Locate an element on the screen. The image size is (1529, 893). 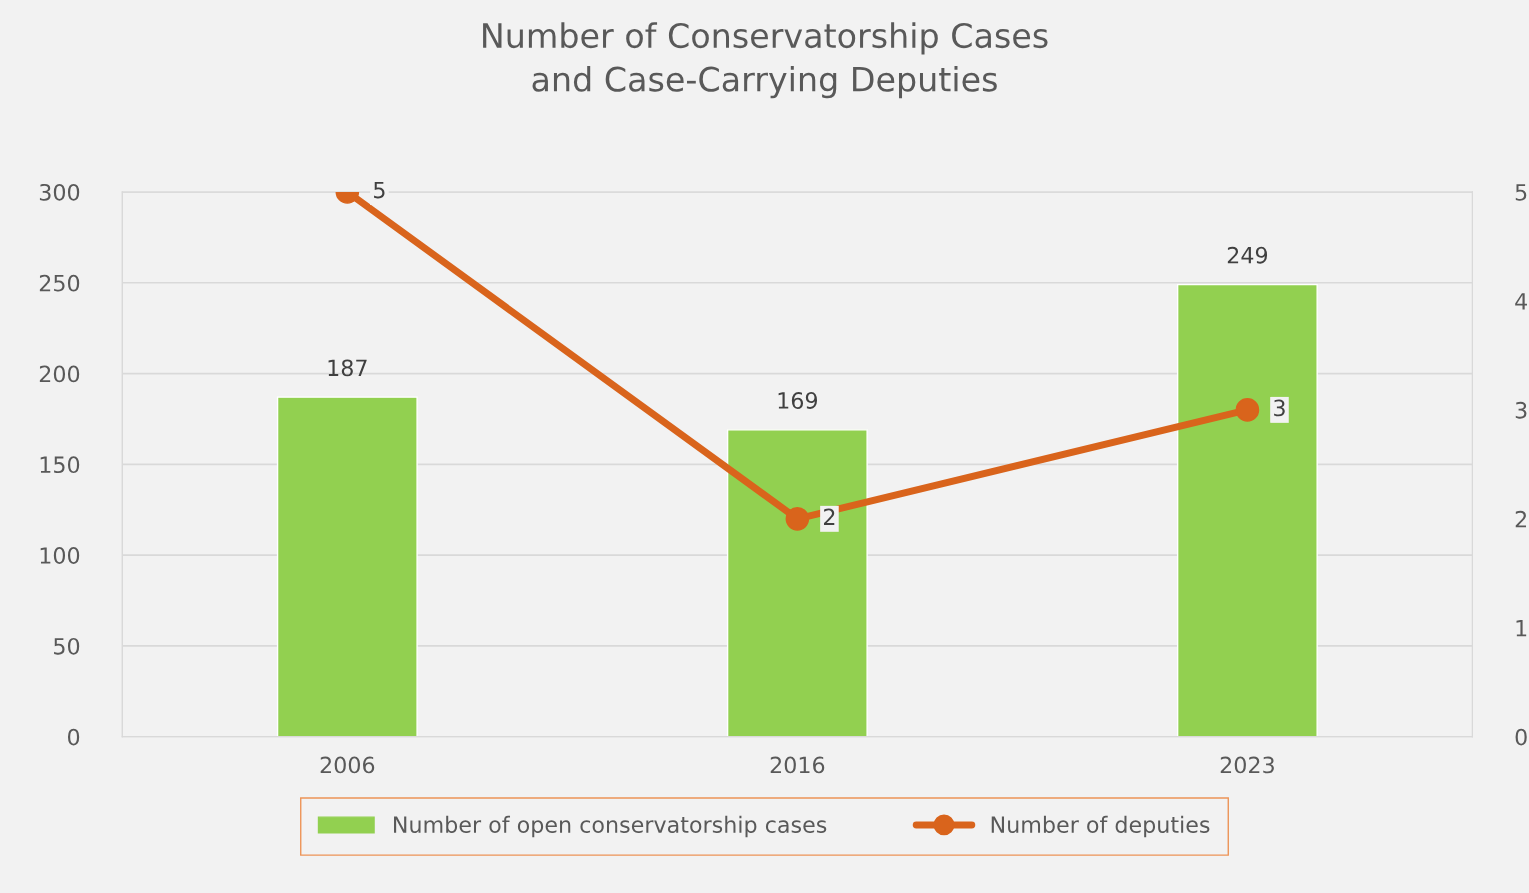
y2-tick-label: 0 is located at coordinates (1521, 737).